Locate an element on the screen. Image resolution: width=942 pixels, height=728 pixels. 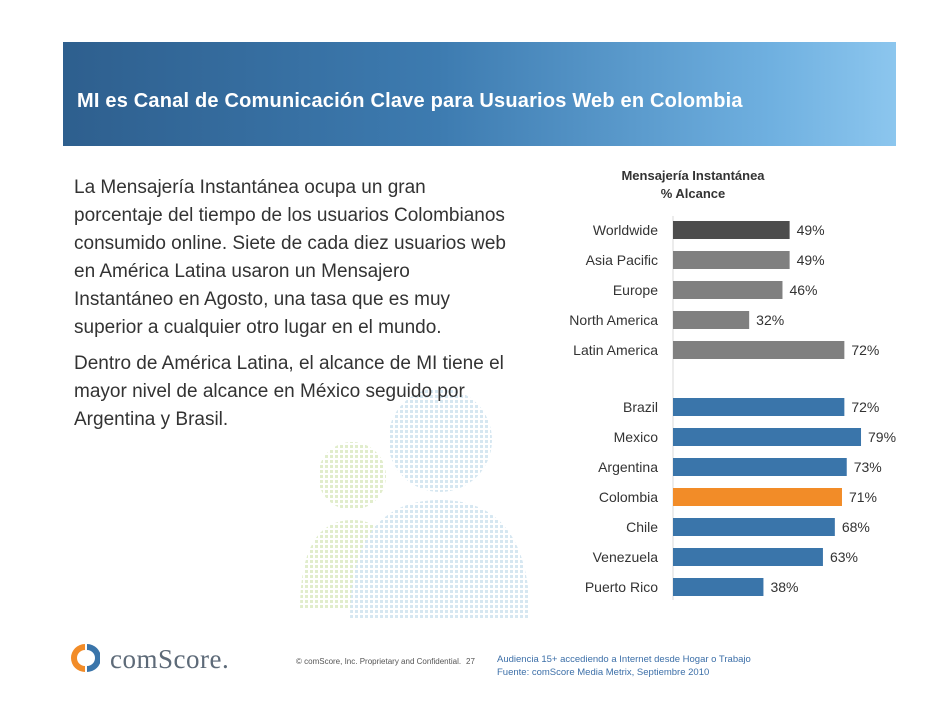
bar-mexico is located at coordinates (767, 437).